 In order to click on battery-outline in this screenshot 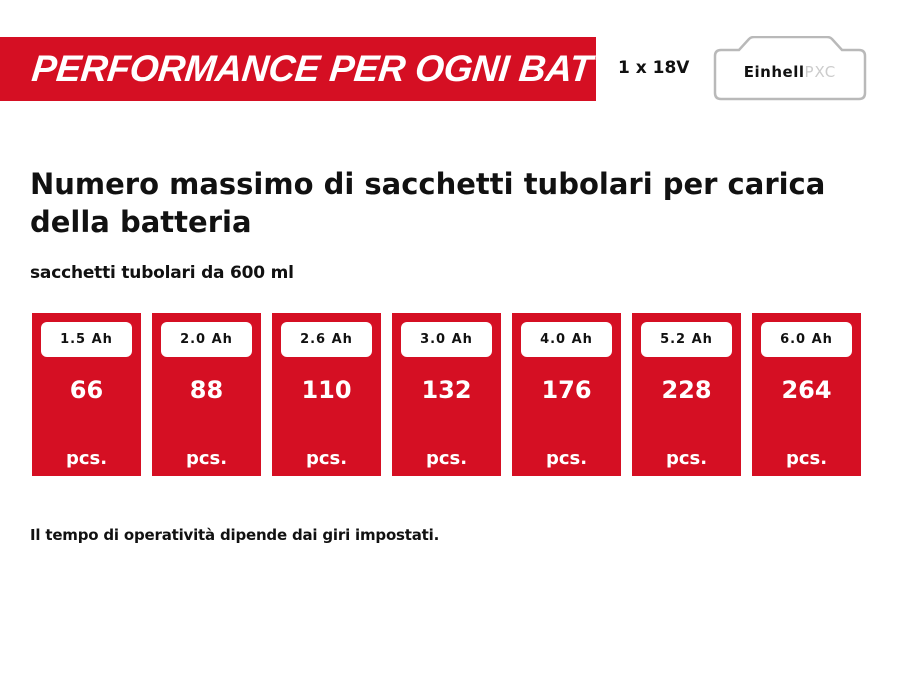, I will do `click(790, 68)`.